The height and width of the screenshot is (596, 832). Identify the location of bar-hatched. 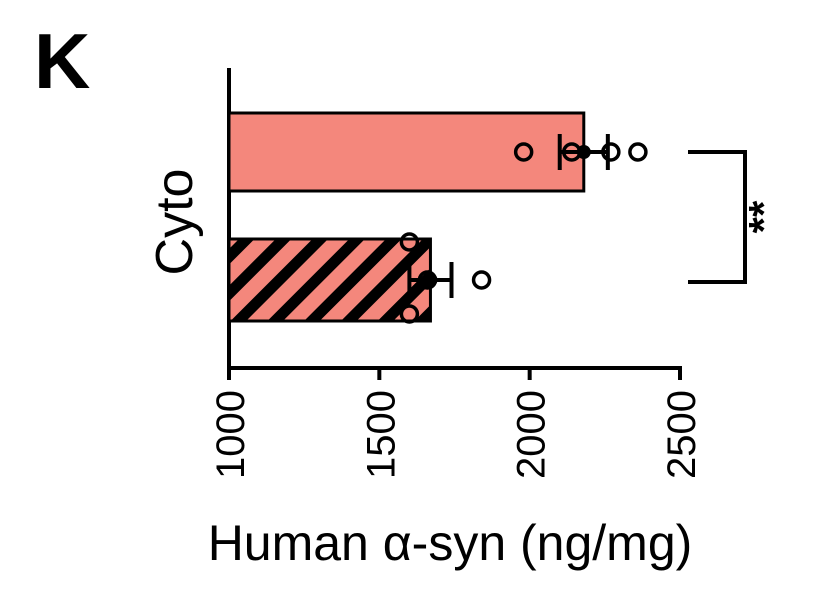
(329, 280).